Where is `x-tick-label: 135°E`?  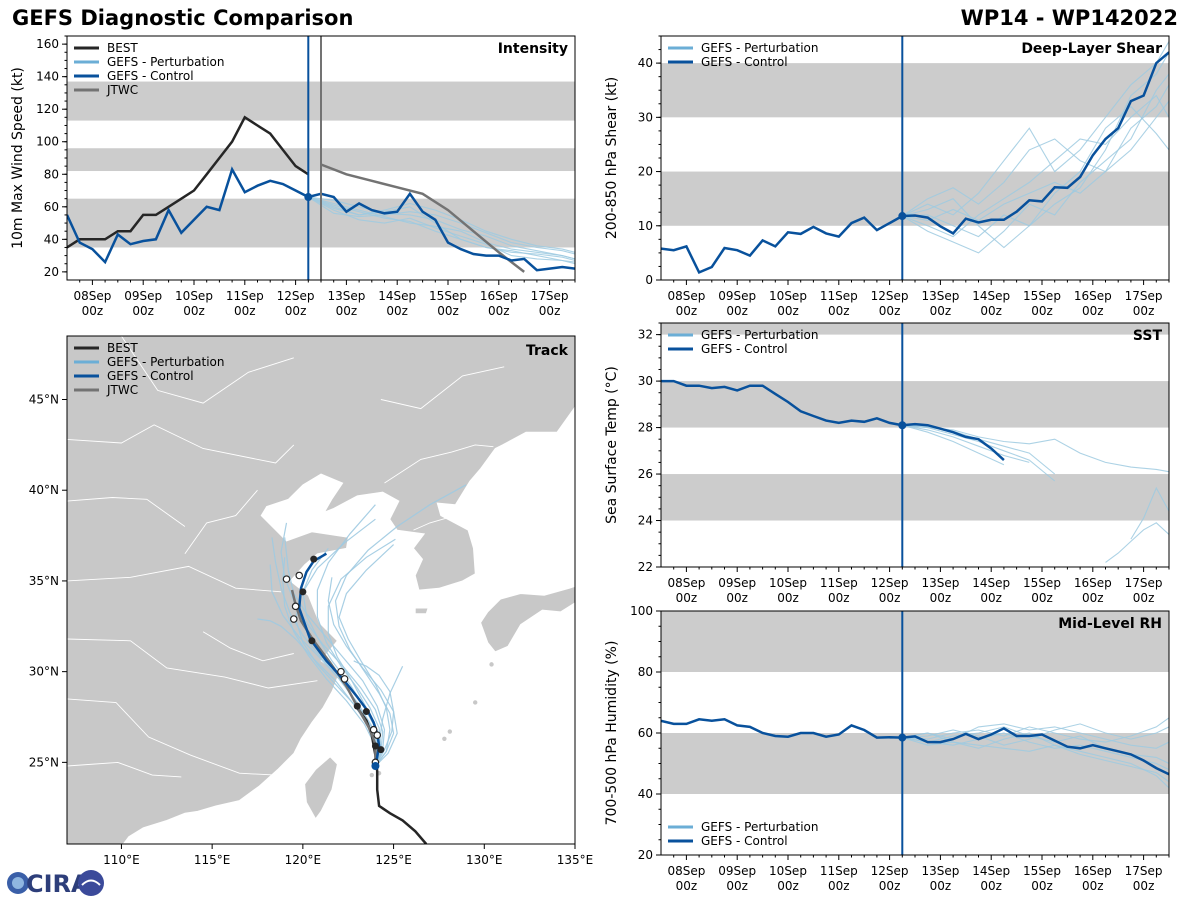
x-tick-label: 135°E is located at coordinates (575, 860).